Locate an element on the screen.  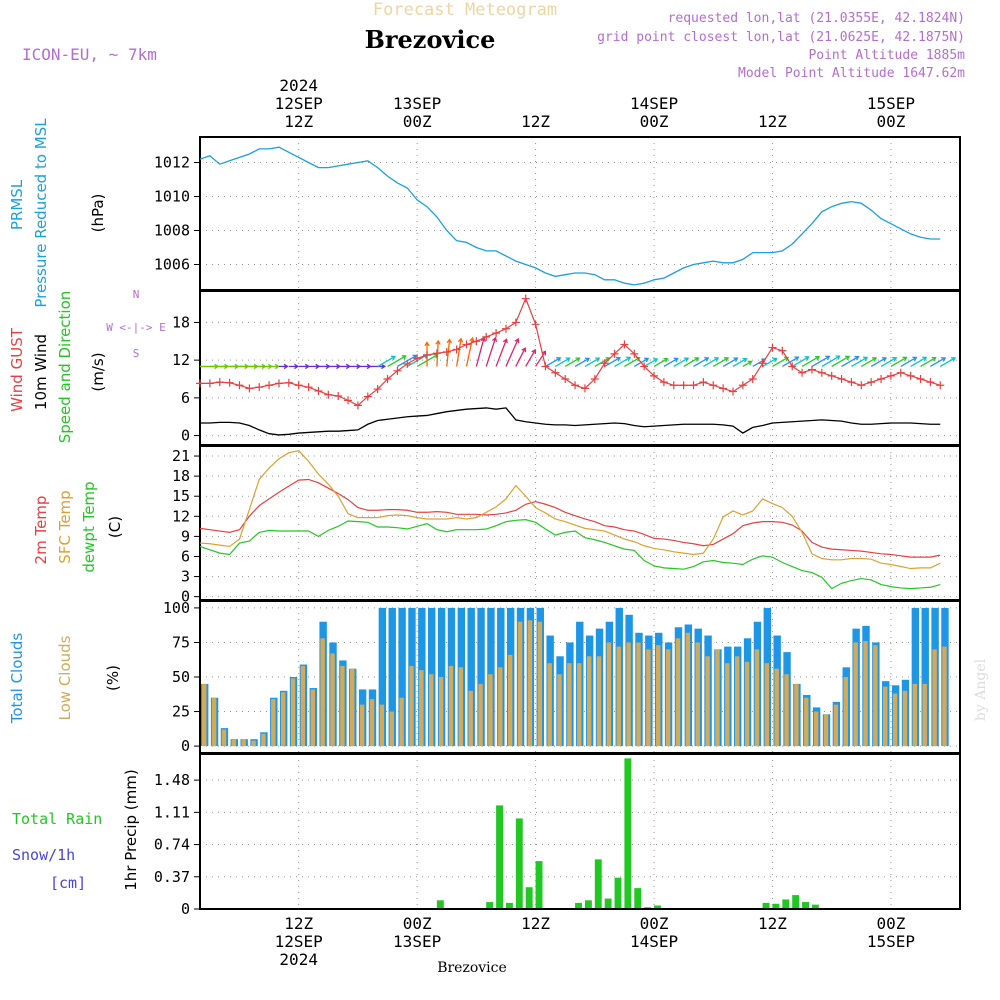
bottom-time-label: 14SEP is located at coordinates (654, 941).